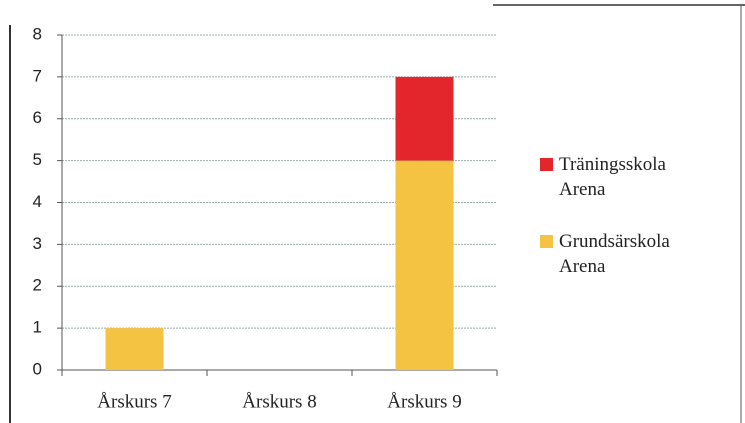 The image size is (745, 423). What do you see at coordinates (612, 177) in the screenshot?
I see `legend-label: Träningsskola Arena` at bounding box center [612, 177].